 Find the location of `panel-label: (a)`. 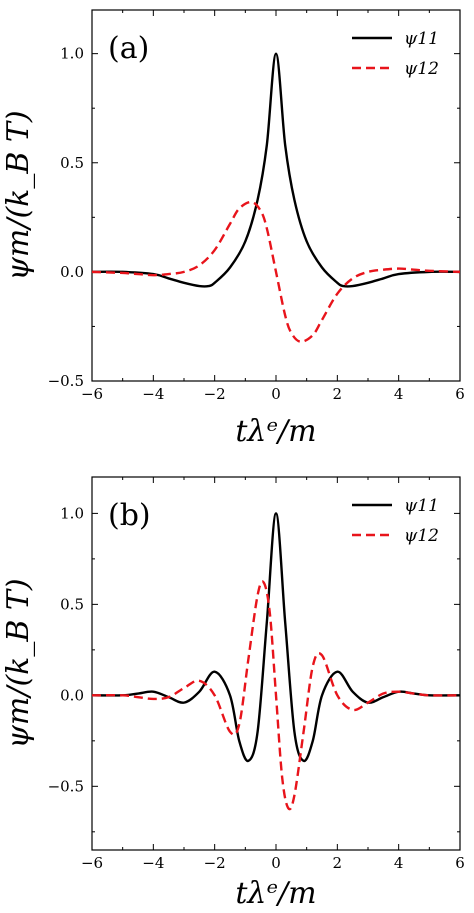

panel-label: (a) is located at coordinates (128, 48).